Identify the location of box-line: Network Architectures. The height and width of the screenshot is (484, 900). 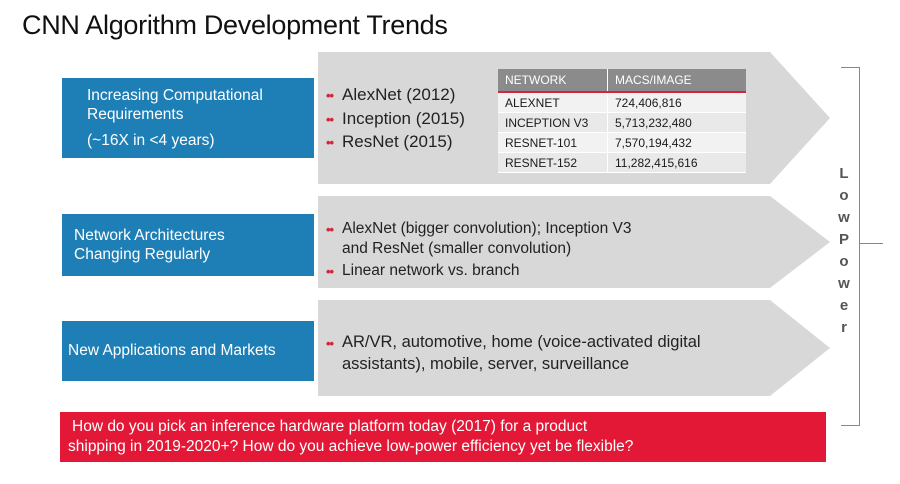
(149, 235).